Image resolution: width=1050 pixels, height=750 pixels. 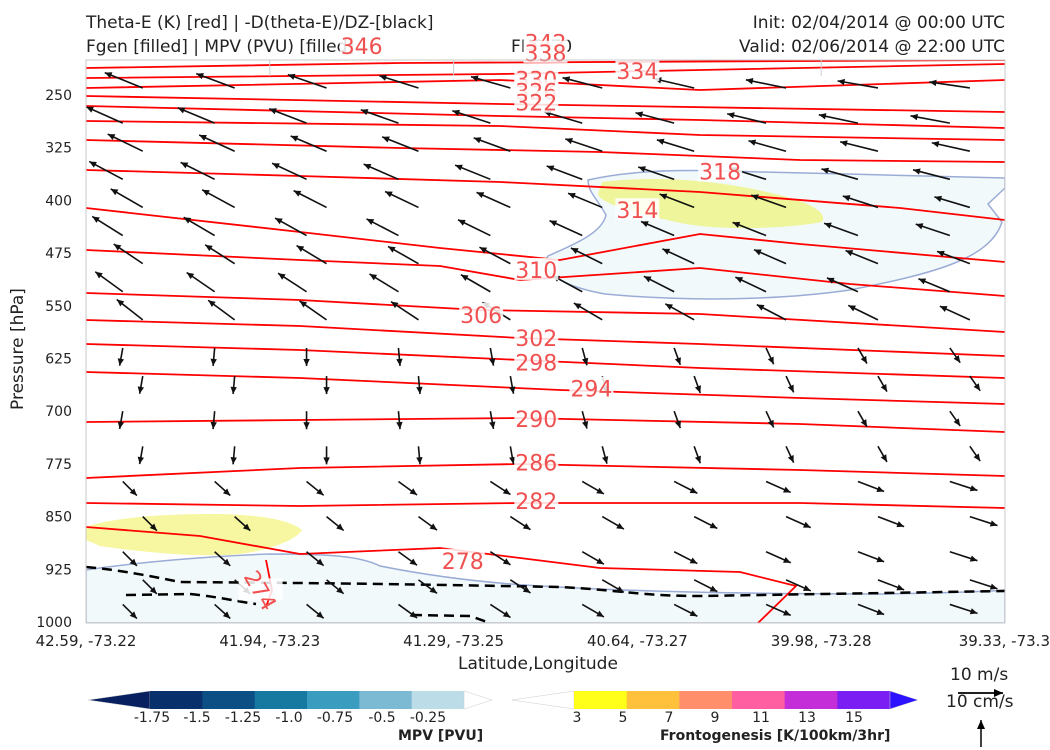 What do you see at coordinates (243, 718) in the screenshot?
I see `mpv-colorbar-label-2: -1.25` at bounding box center [243, 718].